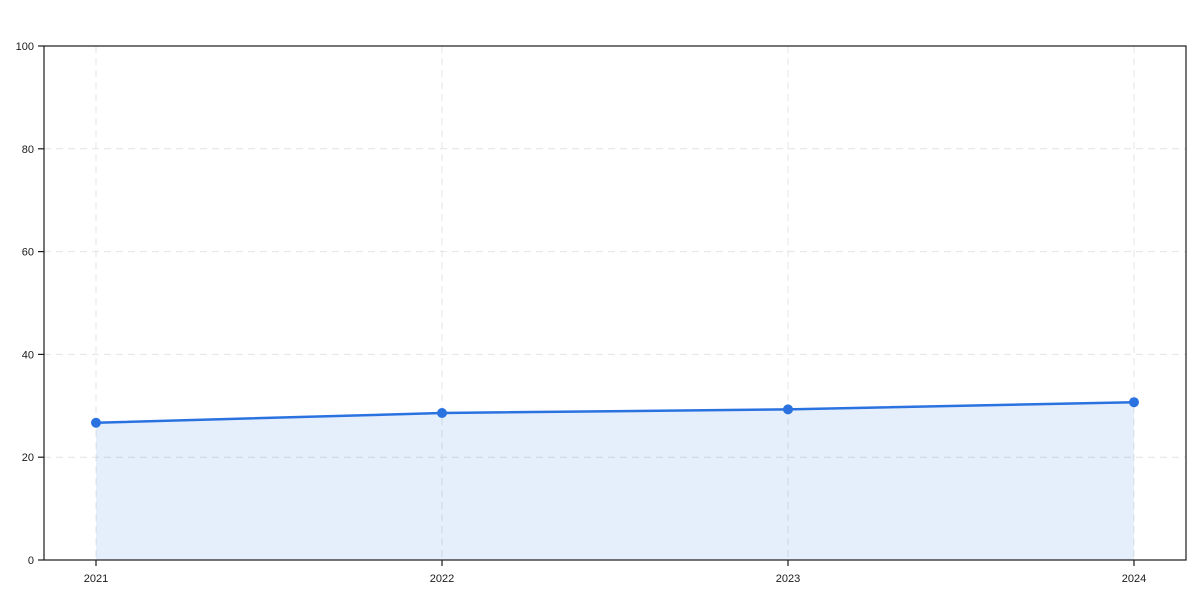 The width and height of the screenshot is (1200, 600). Describe the element at coordinates (28, 458) in the screenshot. I see `y-tick-label: 20` at that location.